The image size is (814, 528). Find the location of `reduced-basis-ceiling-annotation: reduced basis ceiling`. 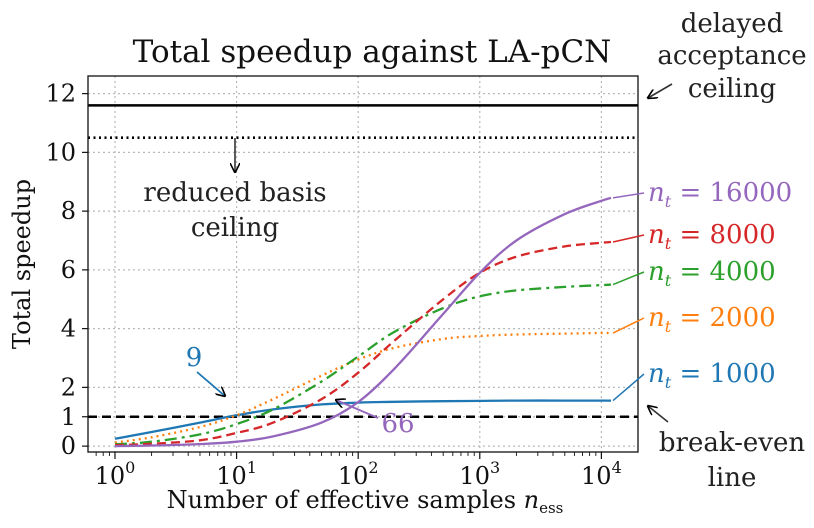

reduced-basis-ceiling-annotation: reduced basis ceiling is located at coordinates (235, 190).